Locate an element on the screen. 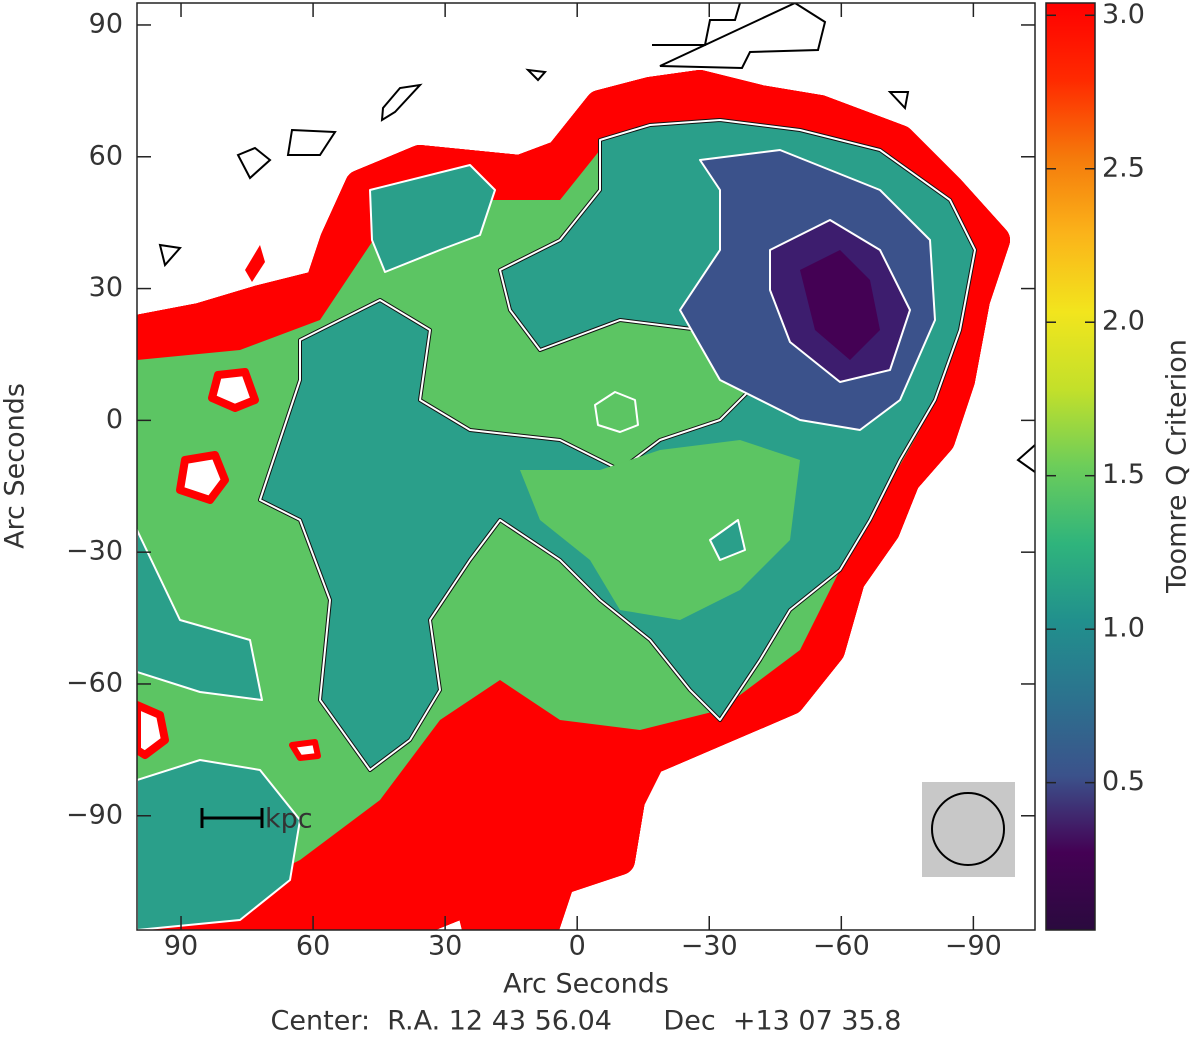  y-axis-label: Arc Seconds is located at coordinates (15, 466).